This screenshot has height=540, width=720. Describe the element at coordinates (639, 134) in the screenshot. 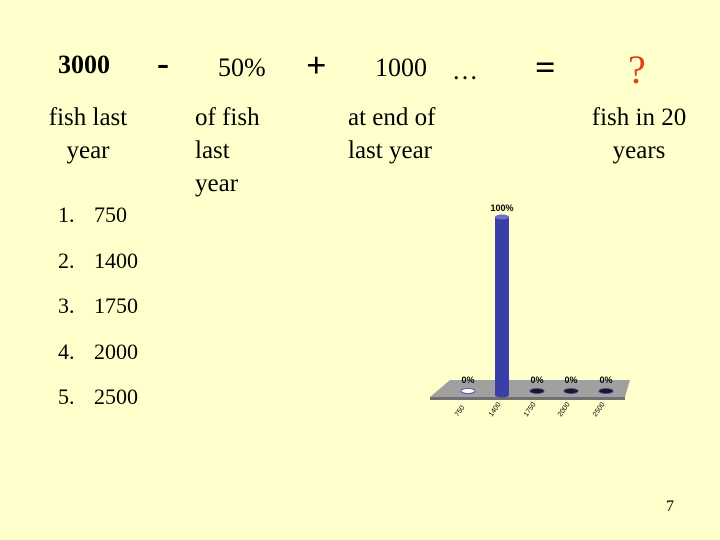

I see `description-unknown: fish in 20 years` at that location.